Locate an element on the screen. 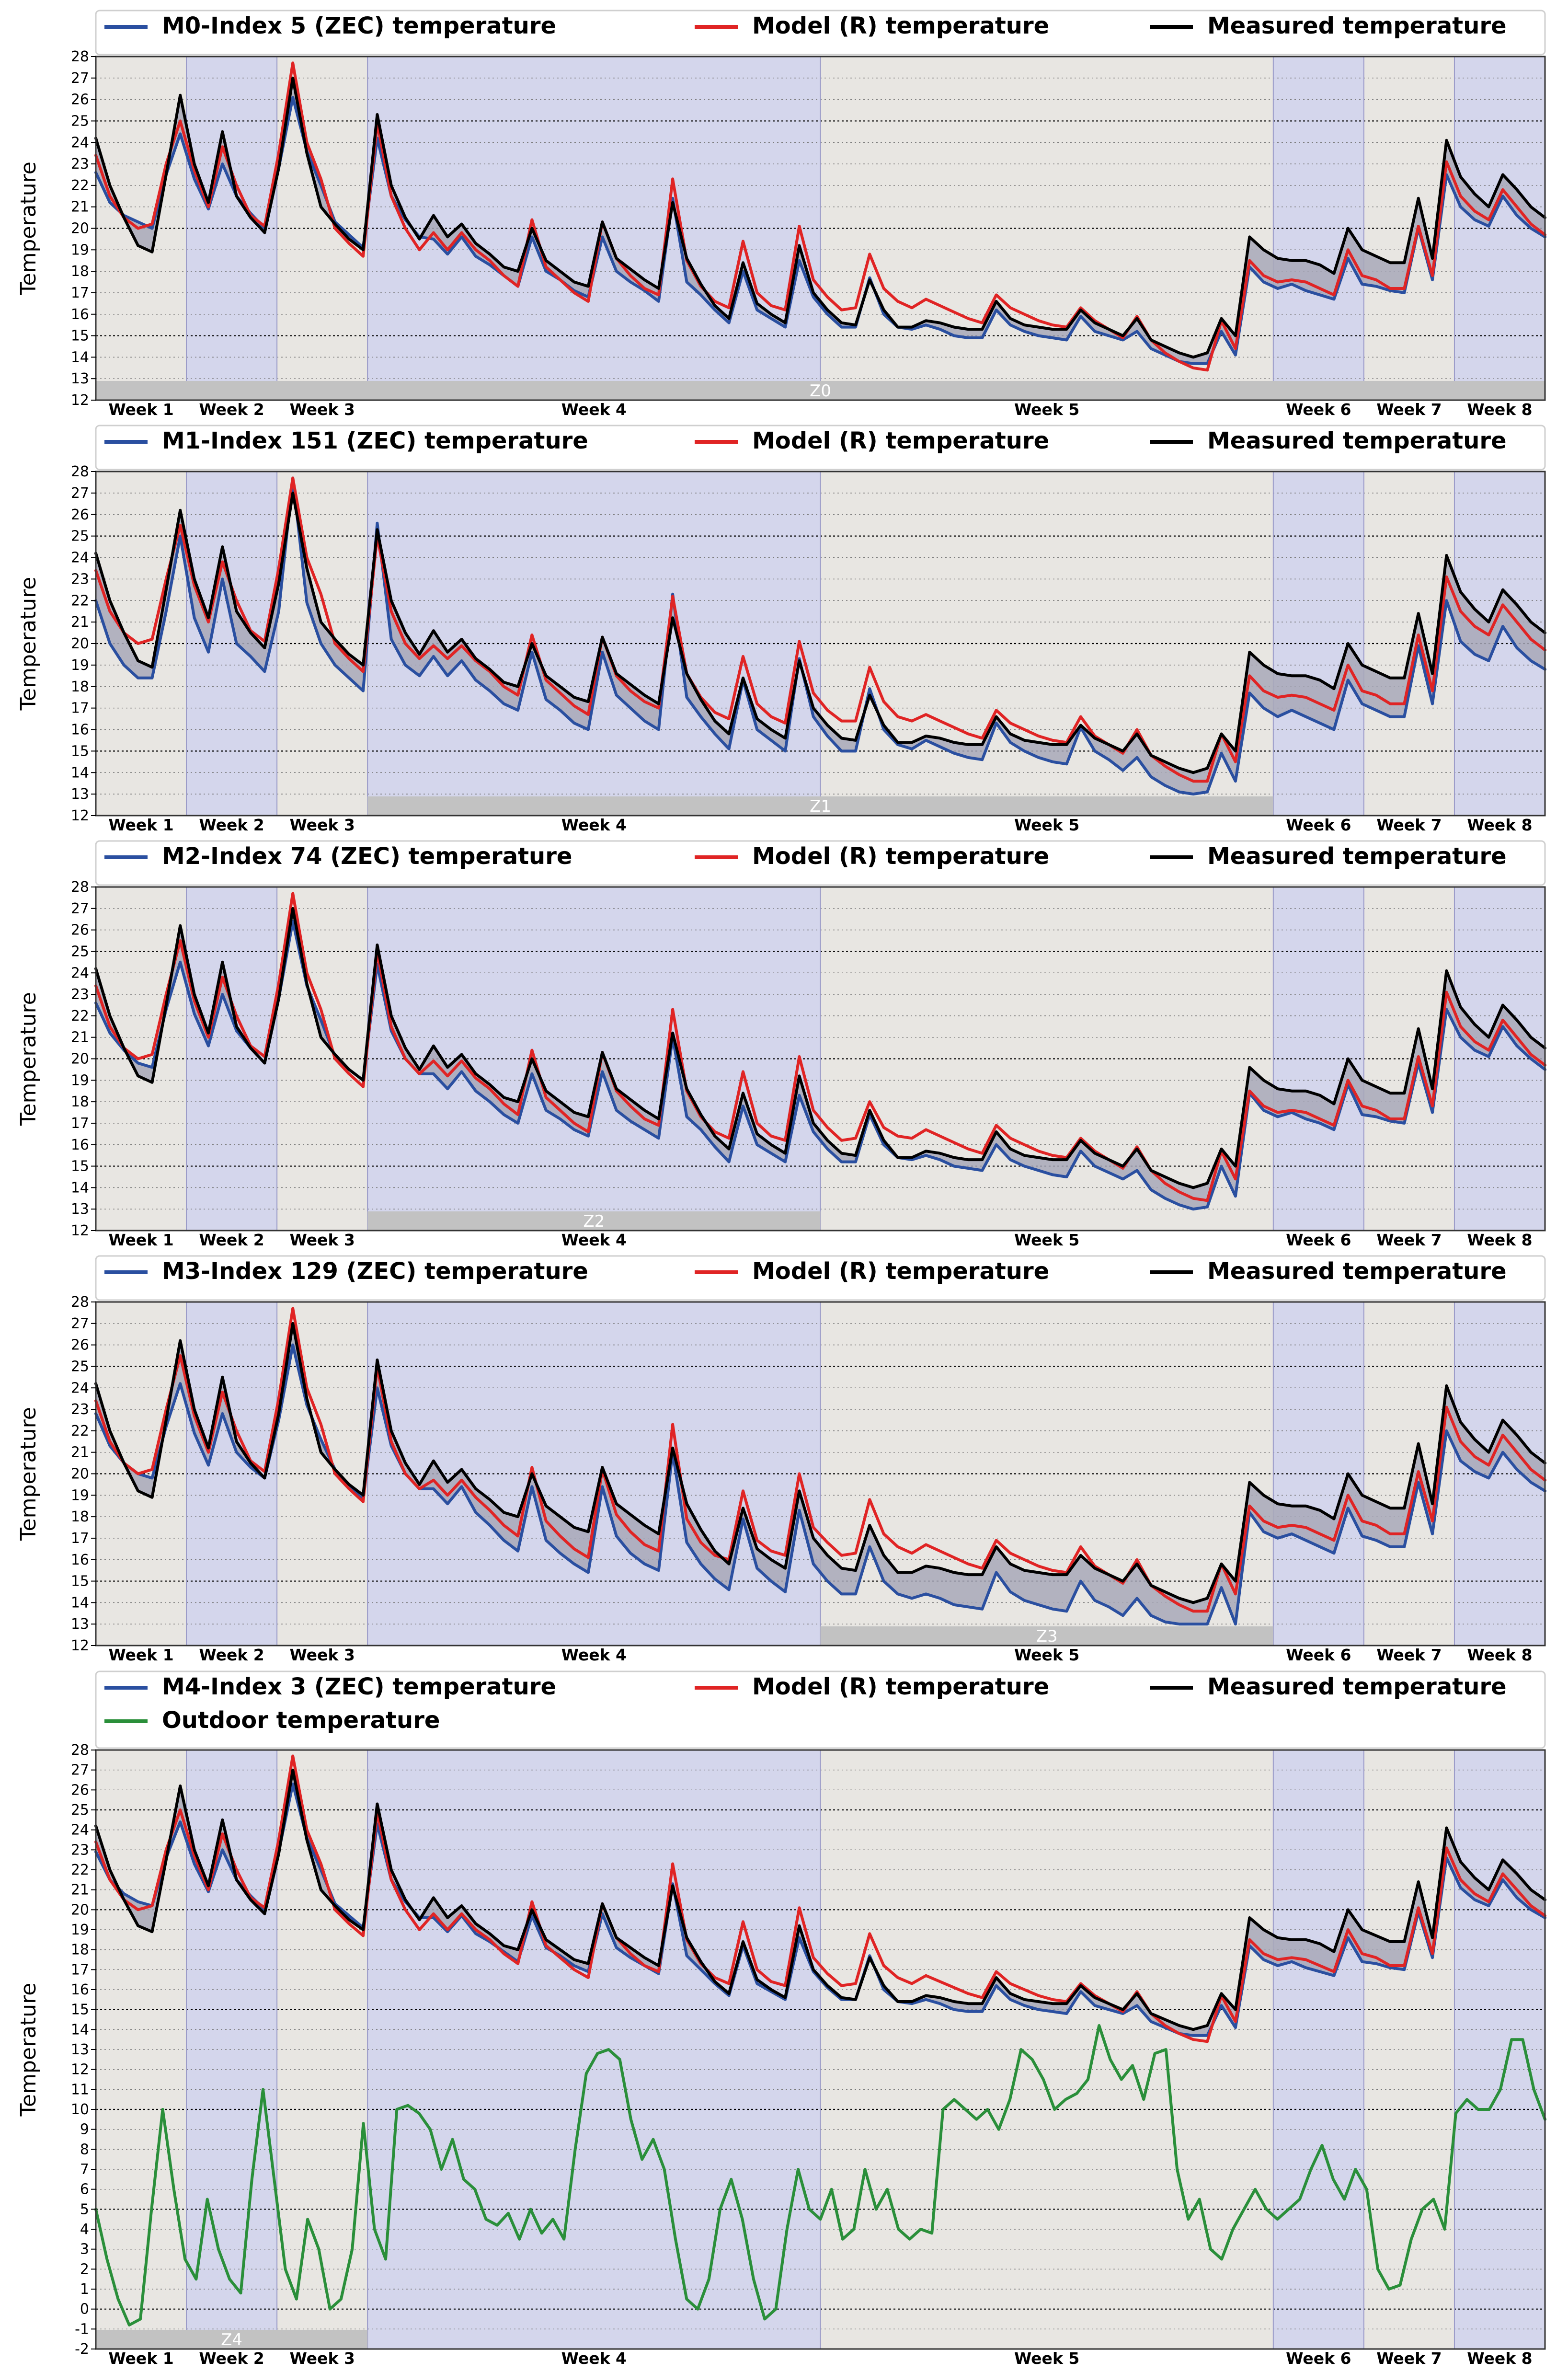 The width and height of the screenshot is (1568, 2372). y-tick-label: -2 is located at coordinates (82, 2349).